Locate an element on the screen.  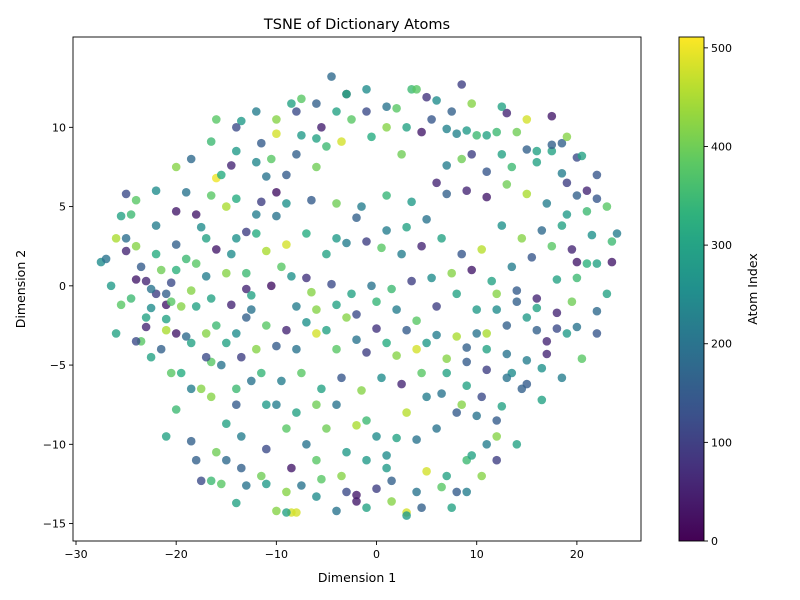
x-axis-ticks: −30 −20 −10 0 10 20 is located at coordinates (324, 551).